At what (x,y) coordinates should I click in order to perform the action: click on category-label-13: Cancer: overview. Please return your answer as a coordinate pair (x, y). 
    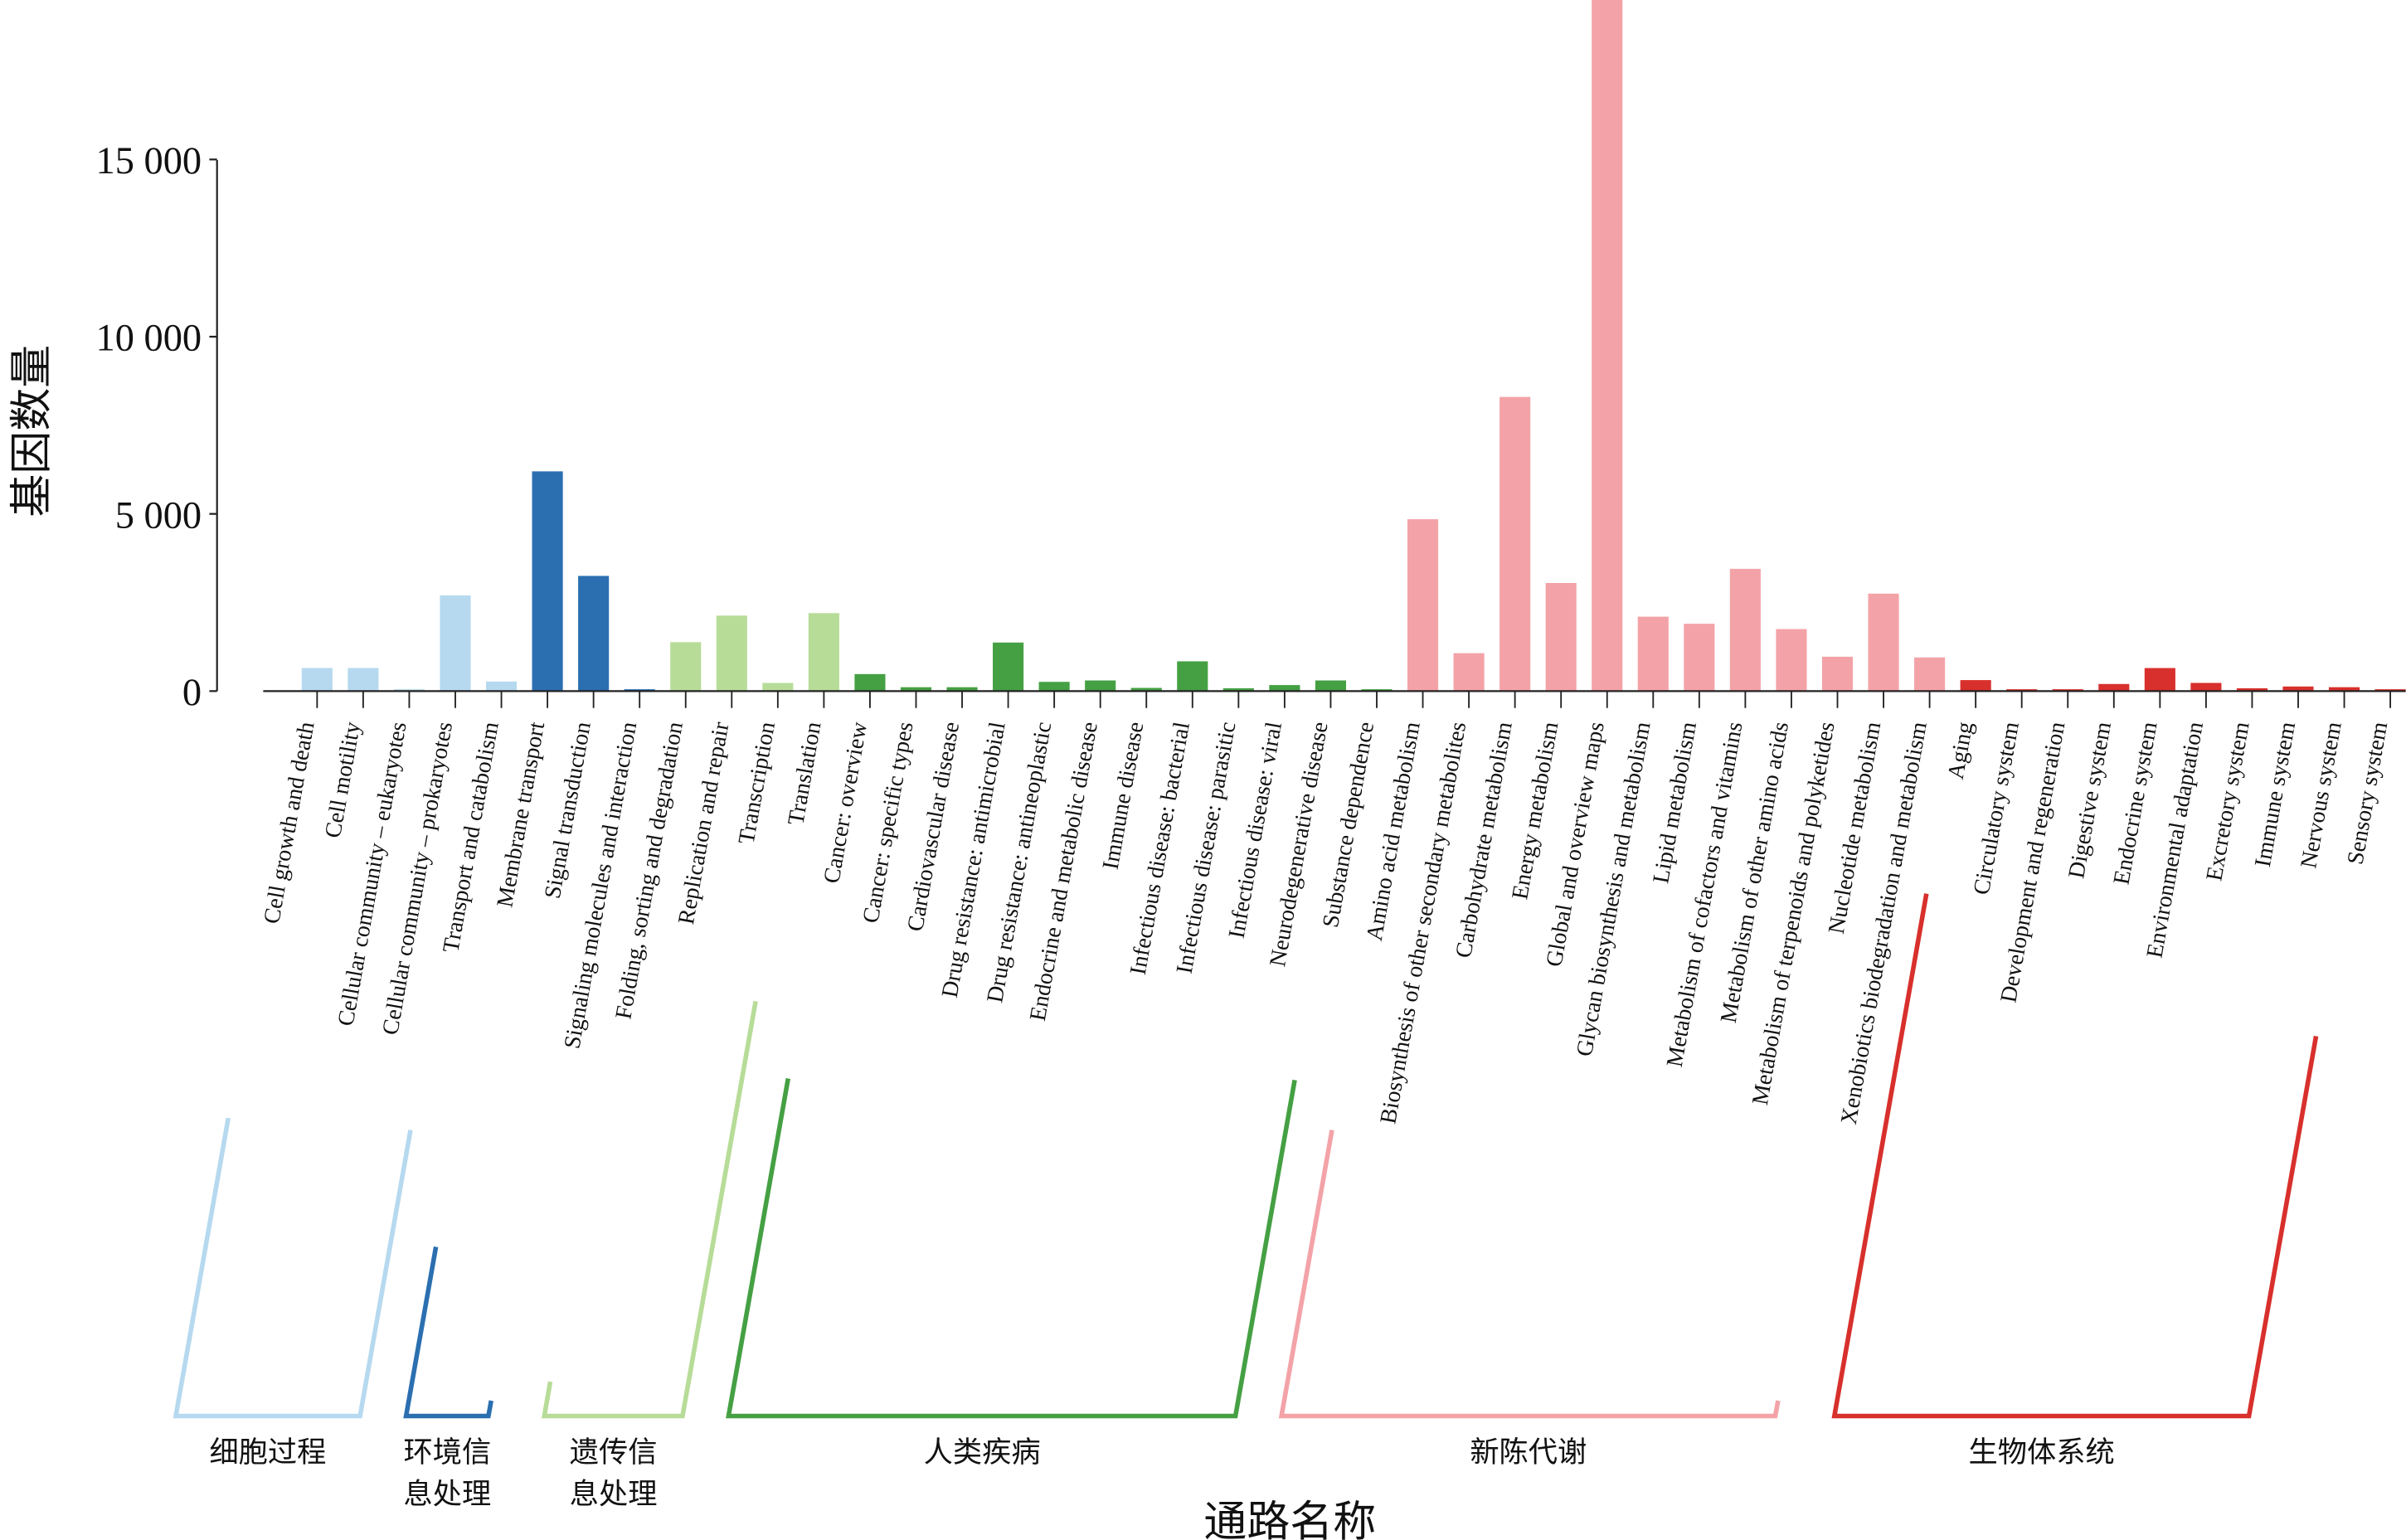
    Looking at the image, I should click on (845, 803).